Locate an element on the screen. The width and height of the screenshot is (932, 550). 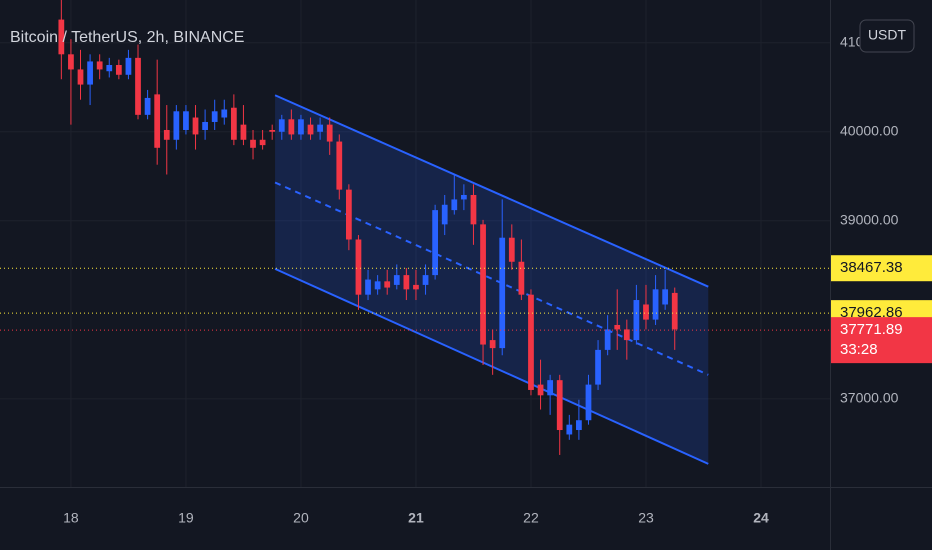
y-tick-label: 40000.00 is located at coordinates (869, 130).